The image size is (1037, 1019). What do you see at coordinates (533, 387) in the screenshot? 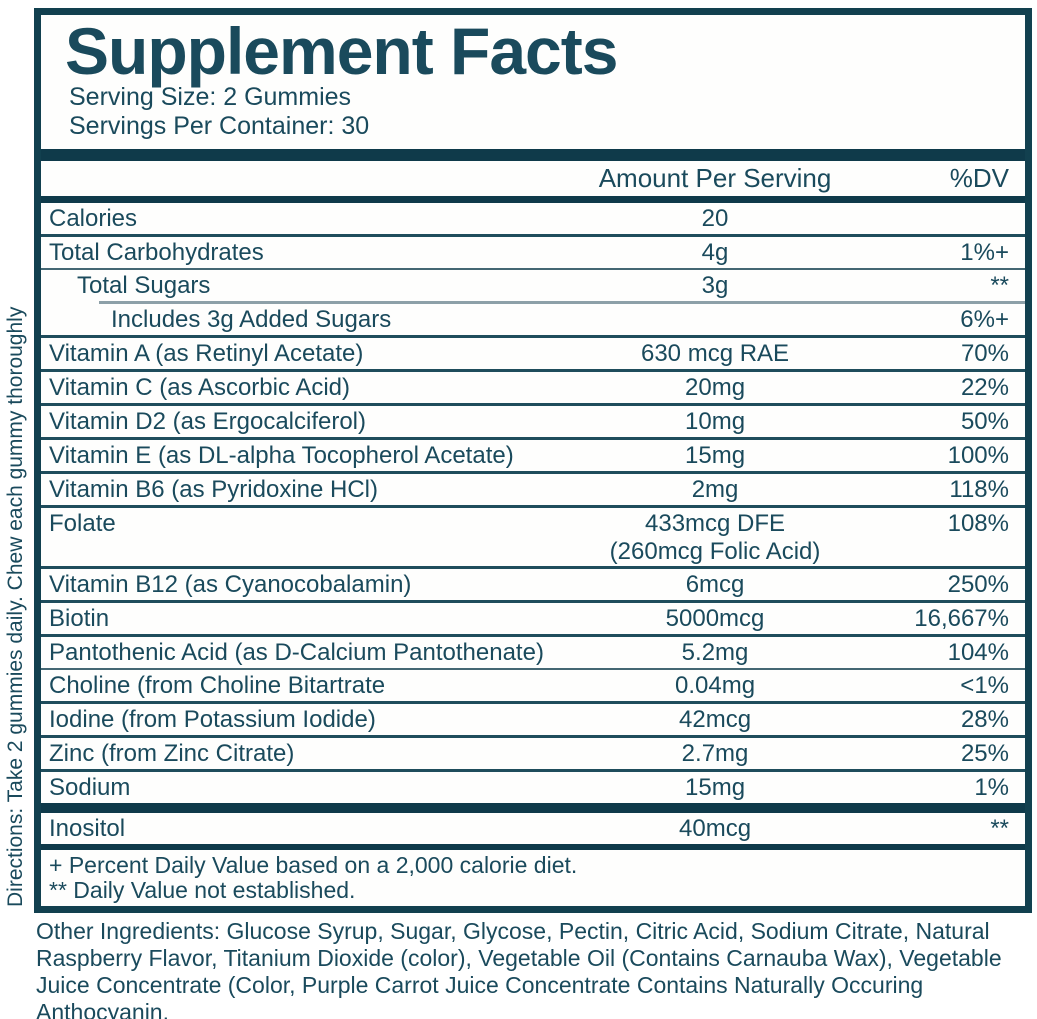
I see `nutrient-row: Vitamin C (as Ascorbic Acid) 20mg 22%` at bounding box center [533, 387].